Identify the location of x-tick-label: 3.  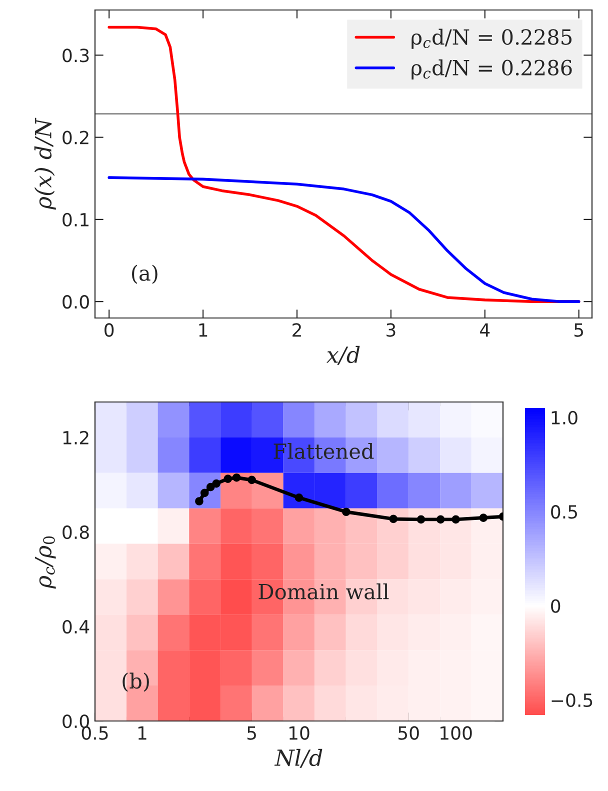
(391, 330).